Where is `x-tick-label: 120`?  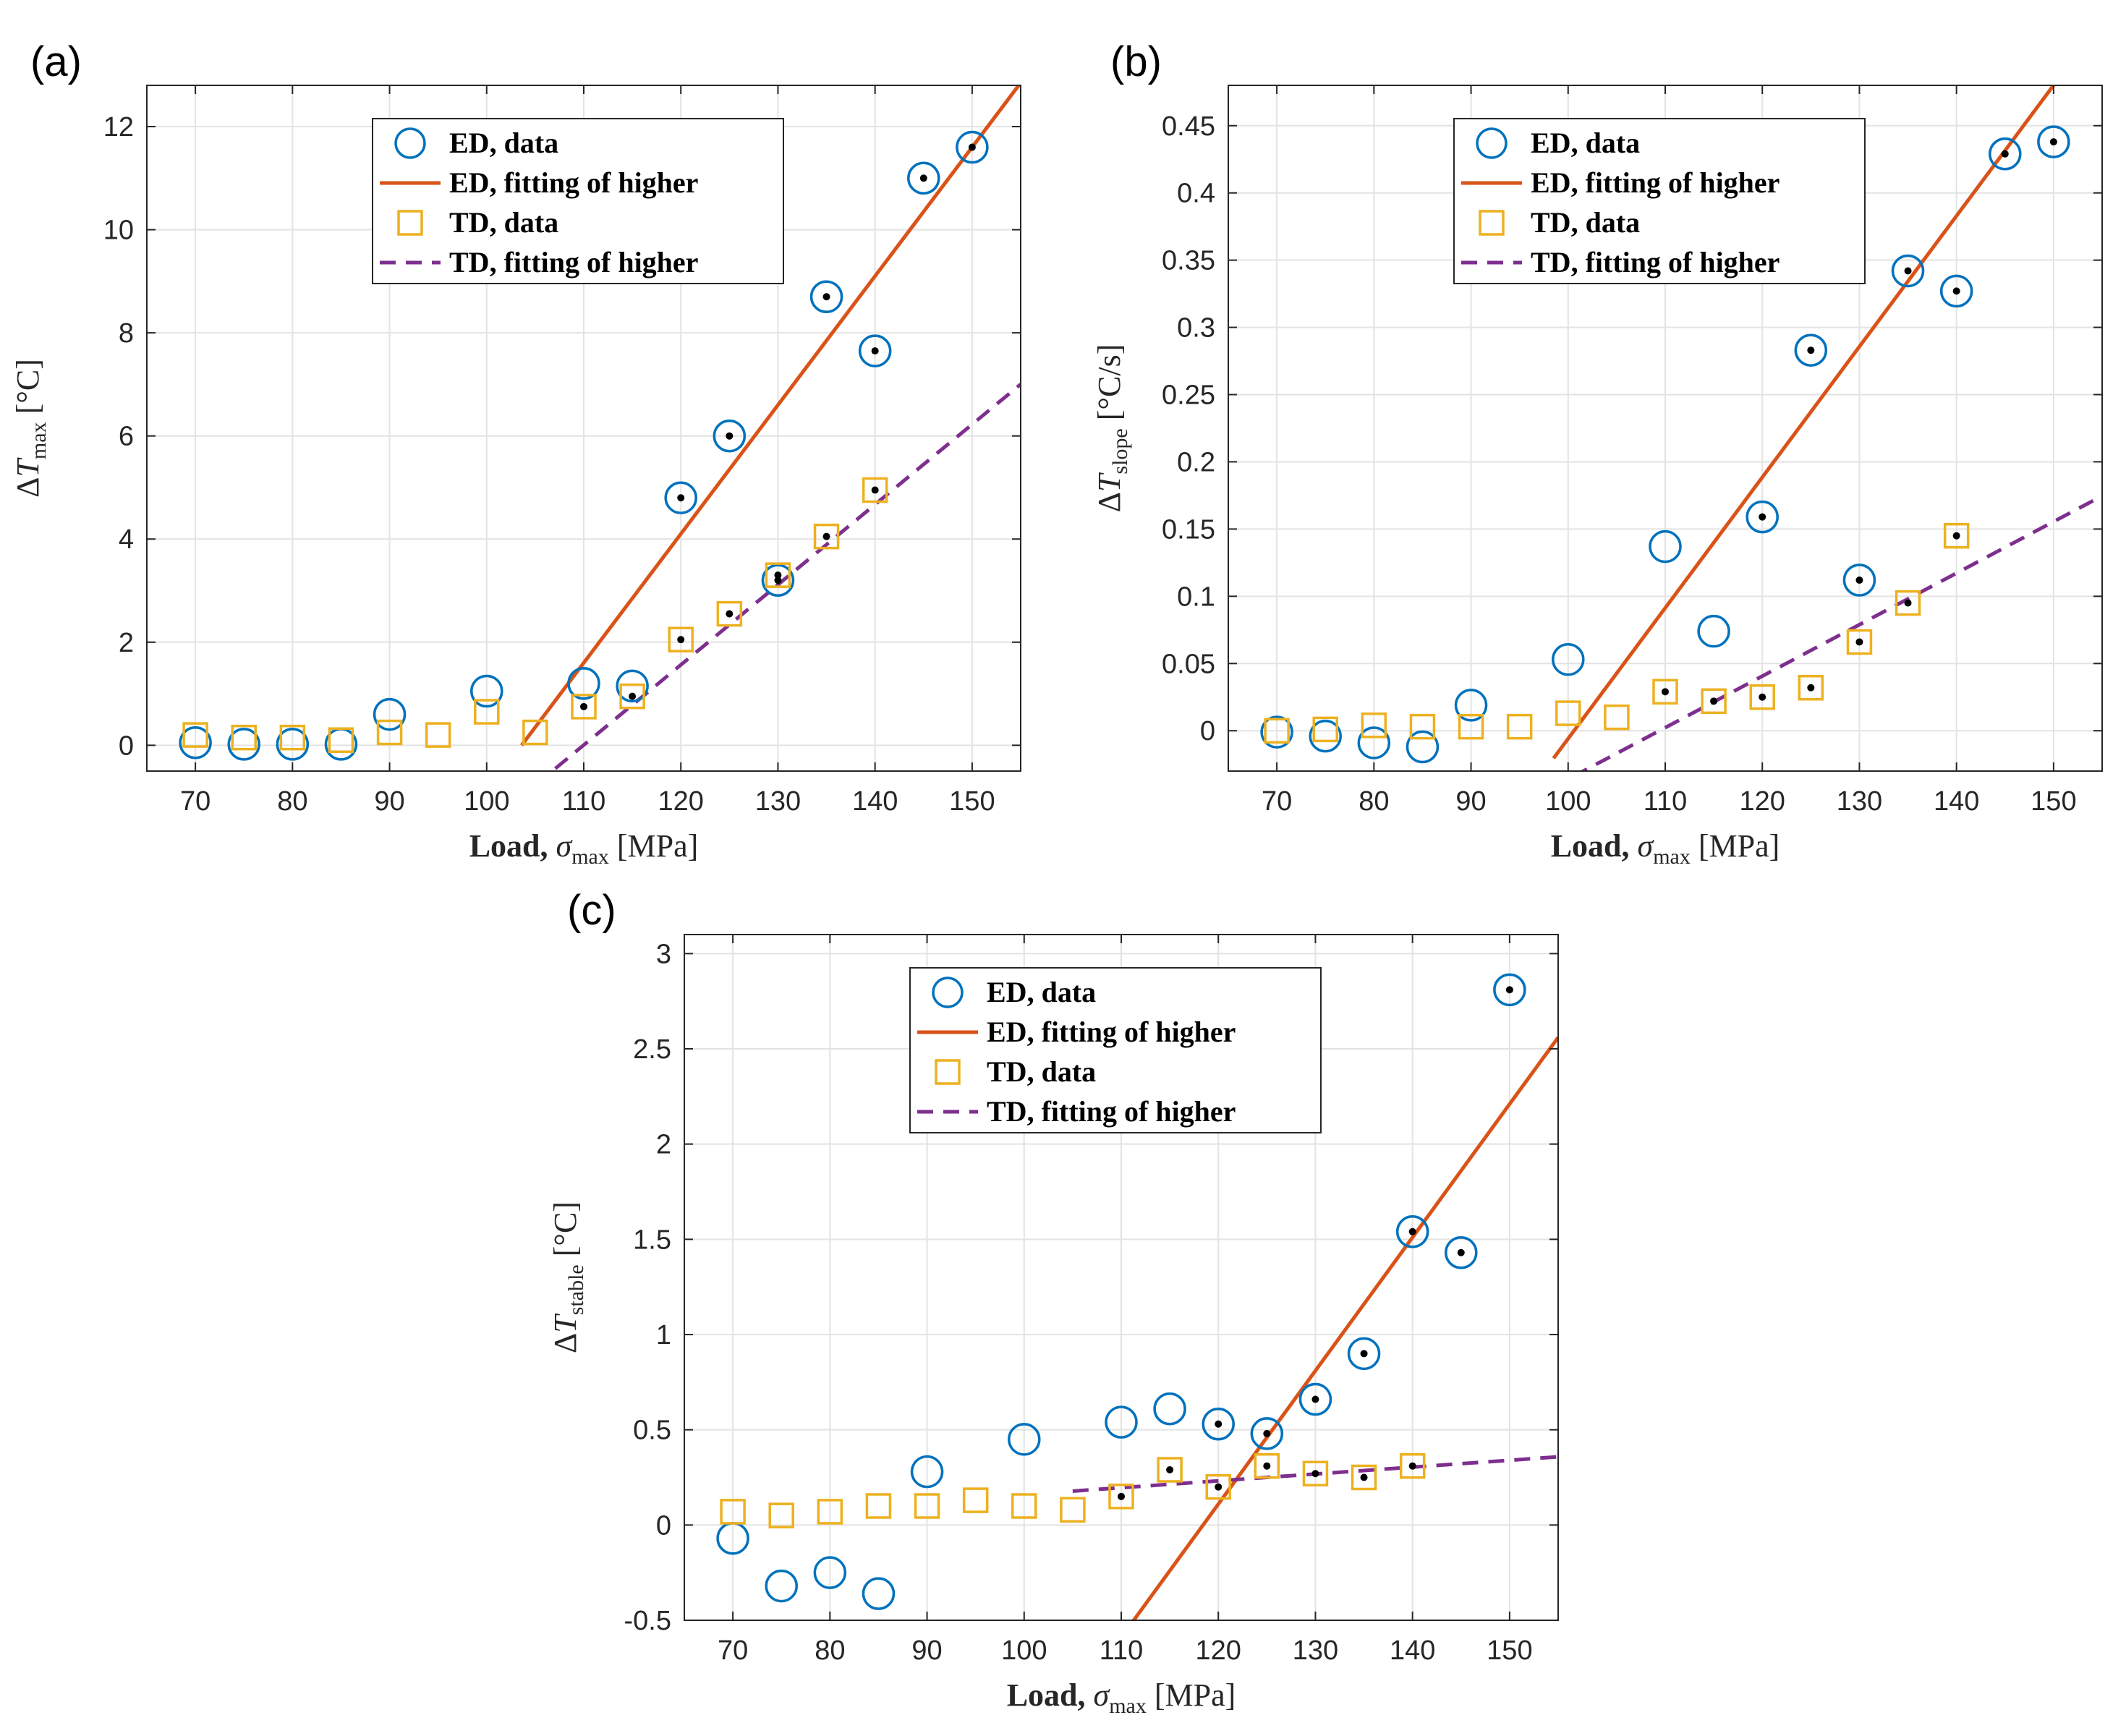 x-tick-label: 120 is located at coordinates (681, 801).